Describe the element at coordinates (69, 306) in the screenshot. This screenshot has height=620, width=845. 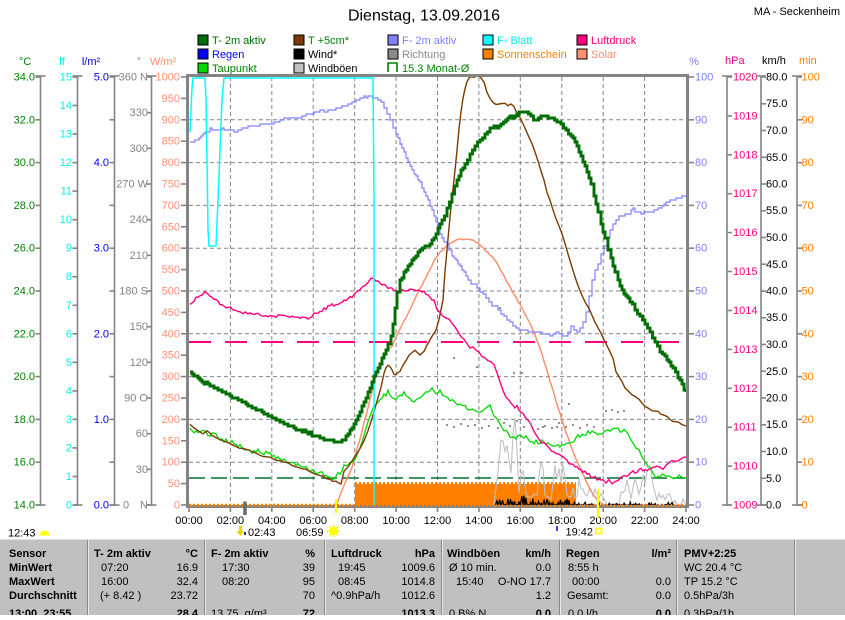
I see `svg-text: 7` at that location.